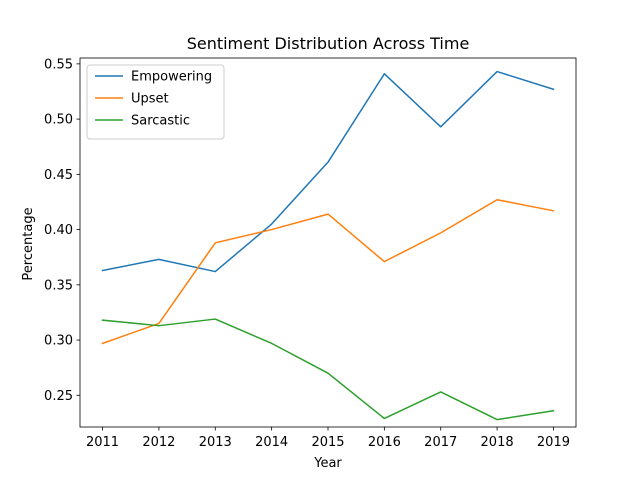 This screenshot has height=480, width=640. What do you see at coordinates (58, 175) in the screenshot?
I see `y-tick-label: 0.45` at bounding box center [58, 175].